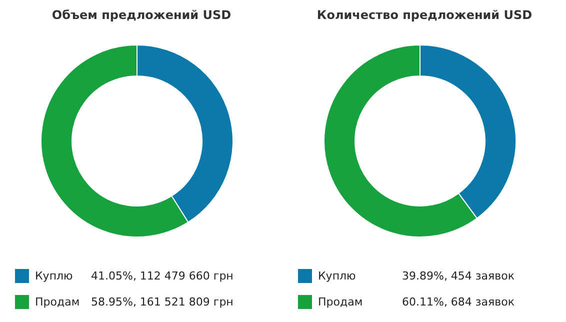 The image size is (566, 322). Describe the element at coordinates (142, 15) in the screenshot. I see `chart-title: Объем предложений USD` at that location.